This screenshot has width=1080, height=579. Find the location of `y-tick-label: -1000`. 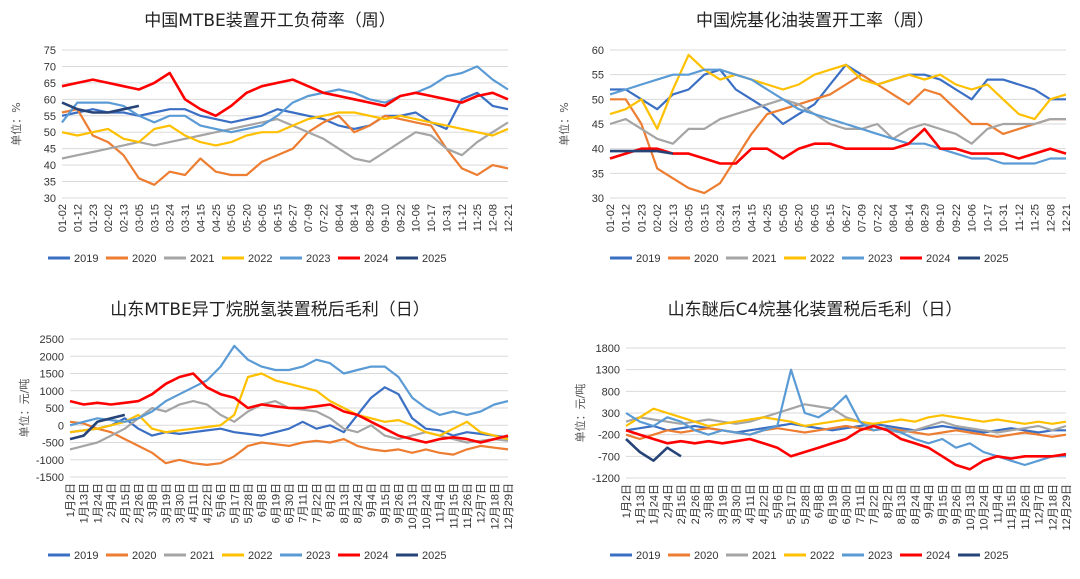

y-tick-label: -1000 is located at coordinates (50, 461).